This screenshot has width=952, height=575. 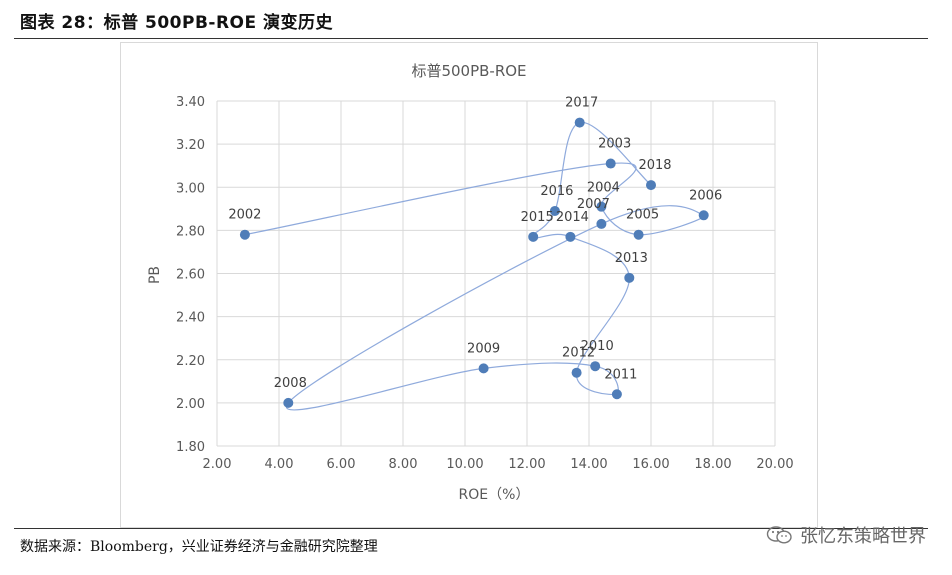 I want to click on y-axis-ticks: 1.80 2.00 2.20 2.40 2.60 2.80 3.00 3.20 3.40, so click(x=190, y=275).